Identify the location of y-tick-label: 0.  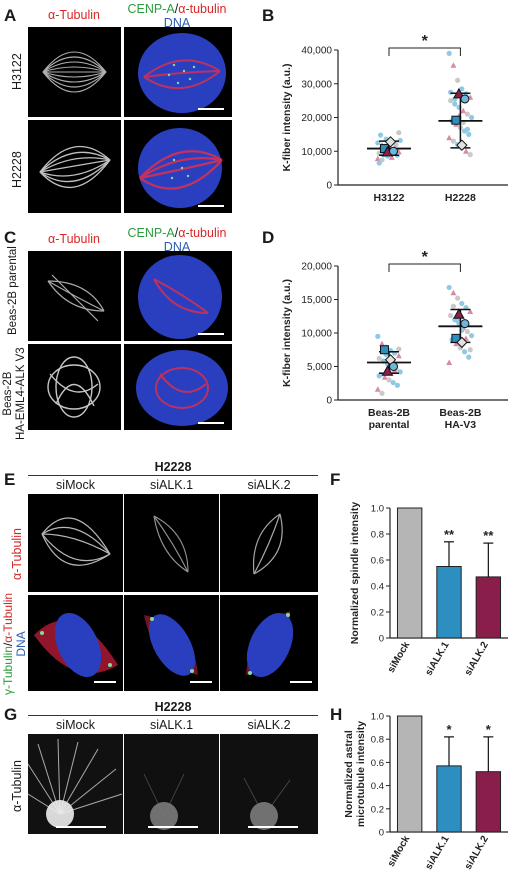
(381, 833).